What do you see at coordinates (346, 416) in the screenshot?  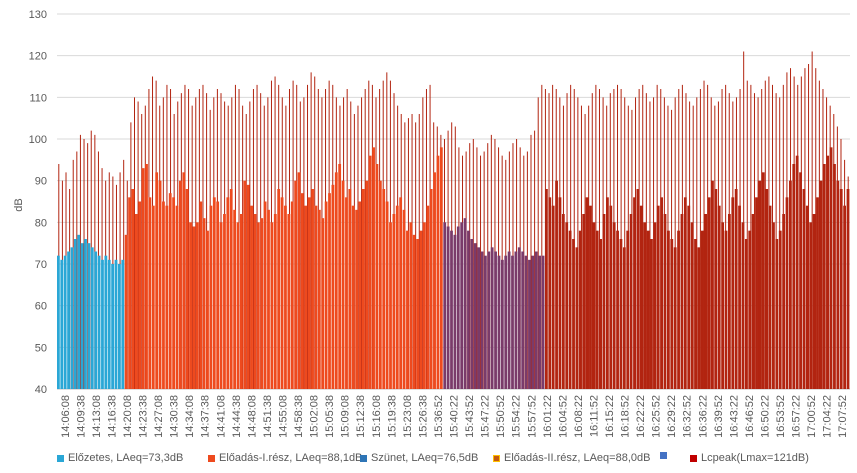 I see `x-tick-label: 15:09:08` at bounding box center [346, 416].